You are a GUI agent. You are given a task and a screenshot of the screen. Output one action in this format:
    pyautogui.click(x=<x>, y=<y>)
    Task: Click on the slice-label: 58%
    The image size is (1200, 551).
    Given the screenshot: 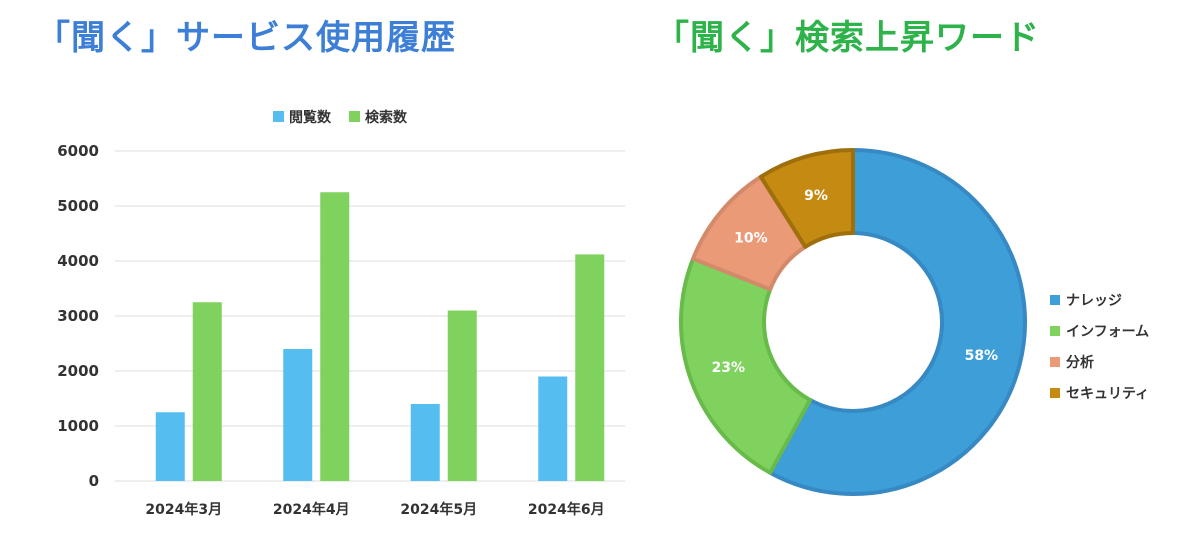 What is the action you would take?
    pyautogui.click(x=982, y=356)
    